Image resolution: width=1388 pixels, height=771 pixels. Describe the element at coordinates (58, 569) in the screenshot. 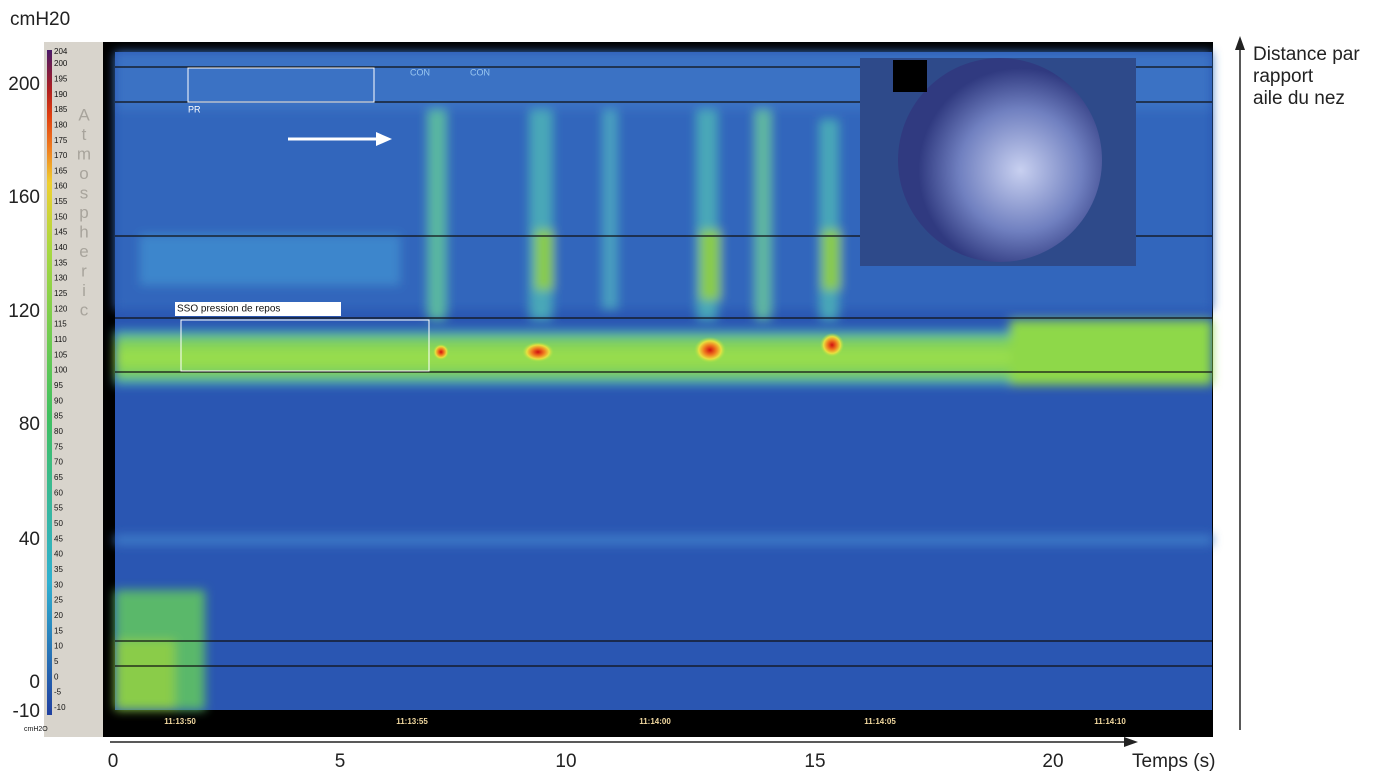

I see `colorbar-tick: 35` at that location.